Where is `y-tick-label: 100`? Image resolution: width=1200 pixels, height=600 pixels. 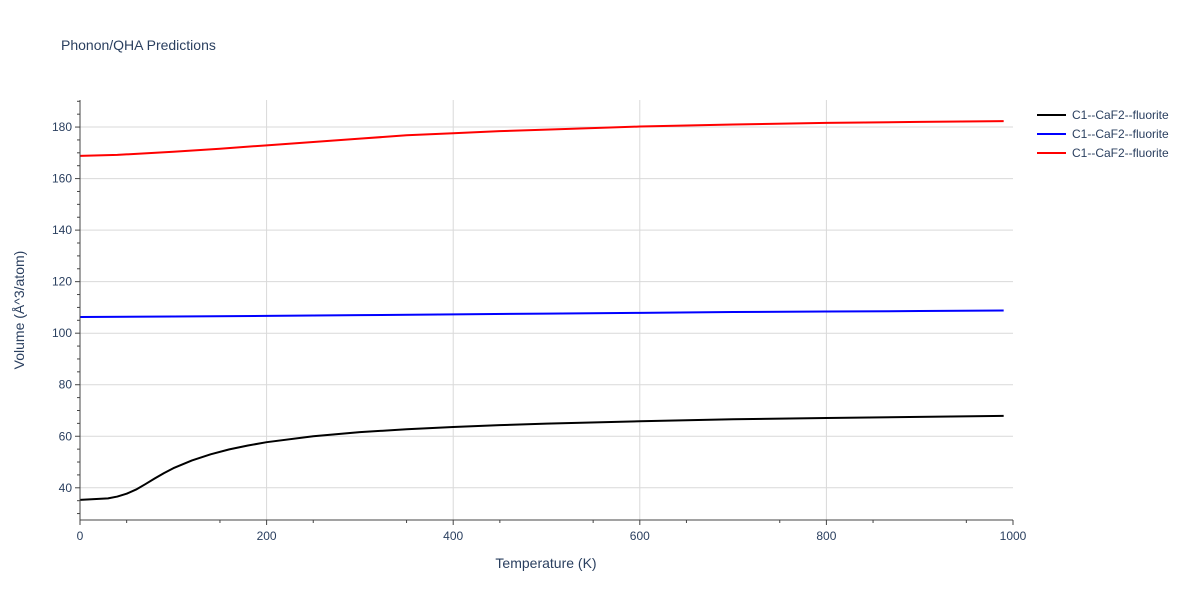 y-tick-label: 100 is located at coordinates (62, 333).